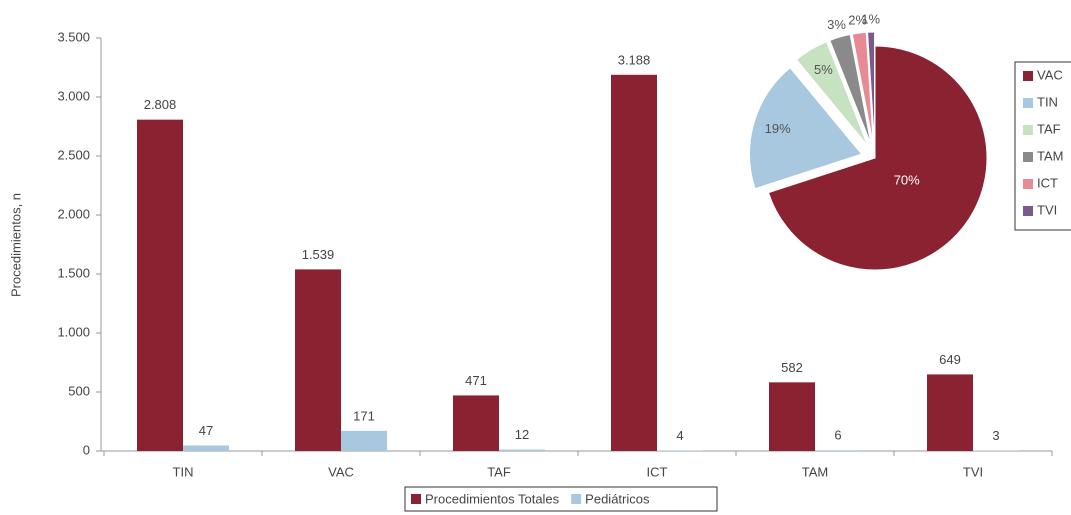  I want to click on legend-label: Procedimientos Totales, so click(492, 498).